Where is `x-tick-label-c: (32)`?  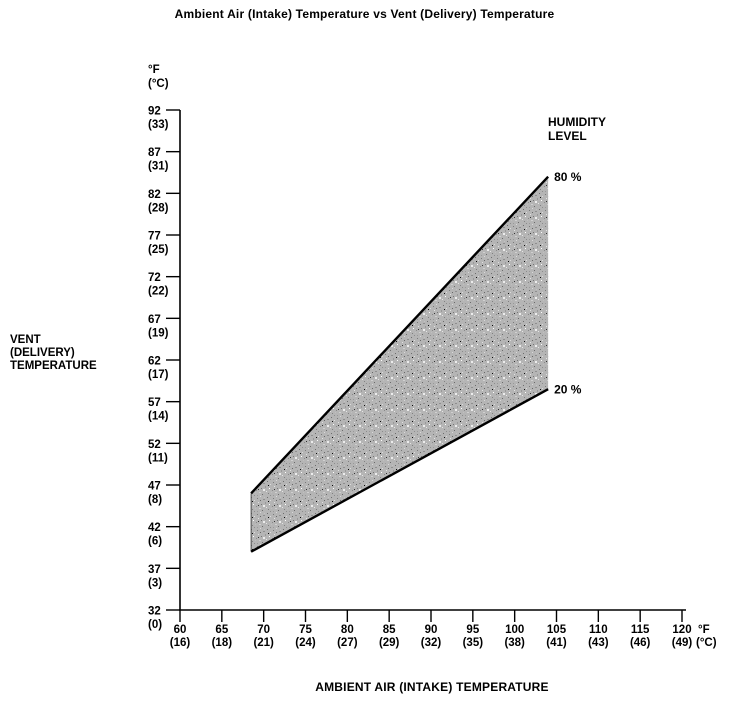 x-tick-label-c: (32) is located at coordinates (431, 643).